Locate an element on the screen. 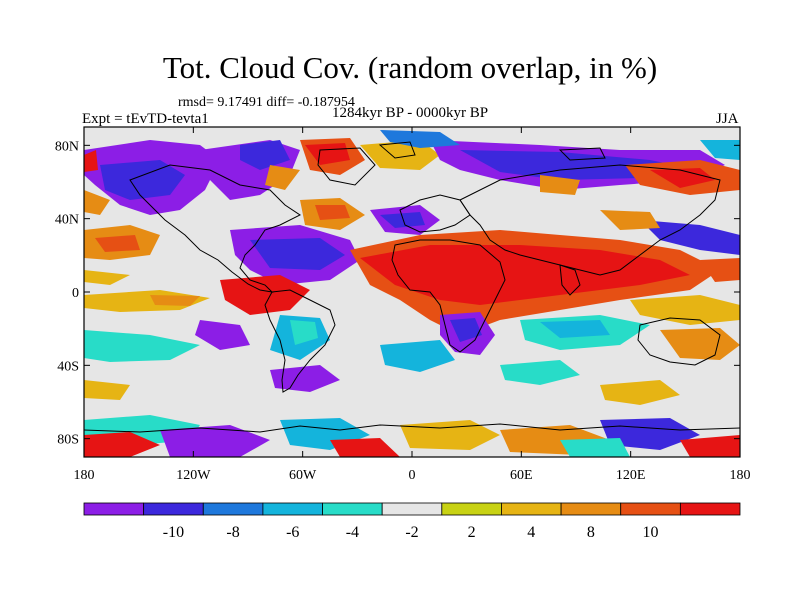 The image size is (800, 600). lat-tick-label: 80N is located at coordinates (67, 146).